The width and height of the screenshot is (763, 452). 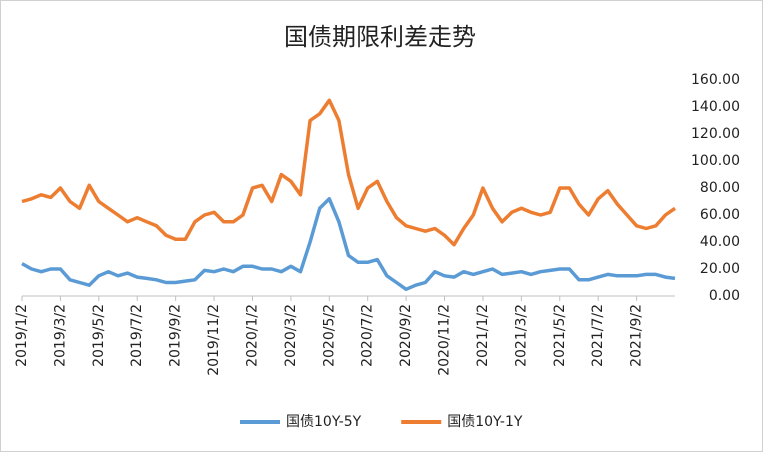 I want to click on x-tick-label: 2020/5/2, so click(x=329, y=335).